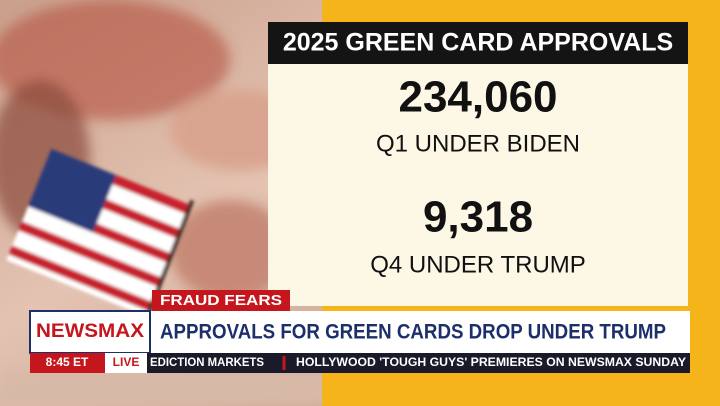 The image size is (720, 406). Describe the element at coordinates (478, 143) in the screenshot. I see `stat-label: Q1 UNDER BIDEN` at that location.